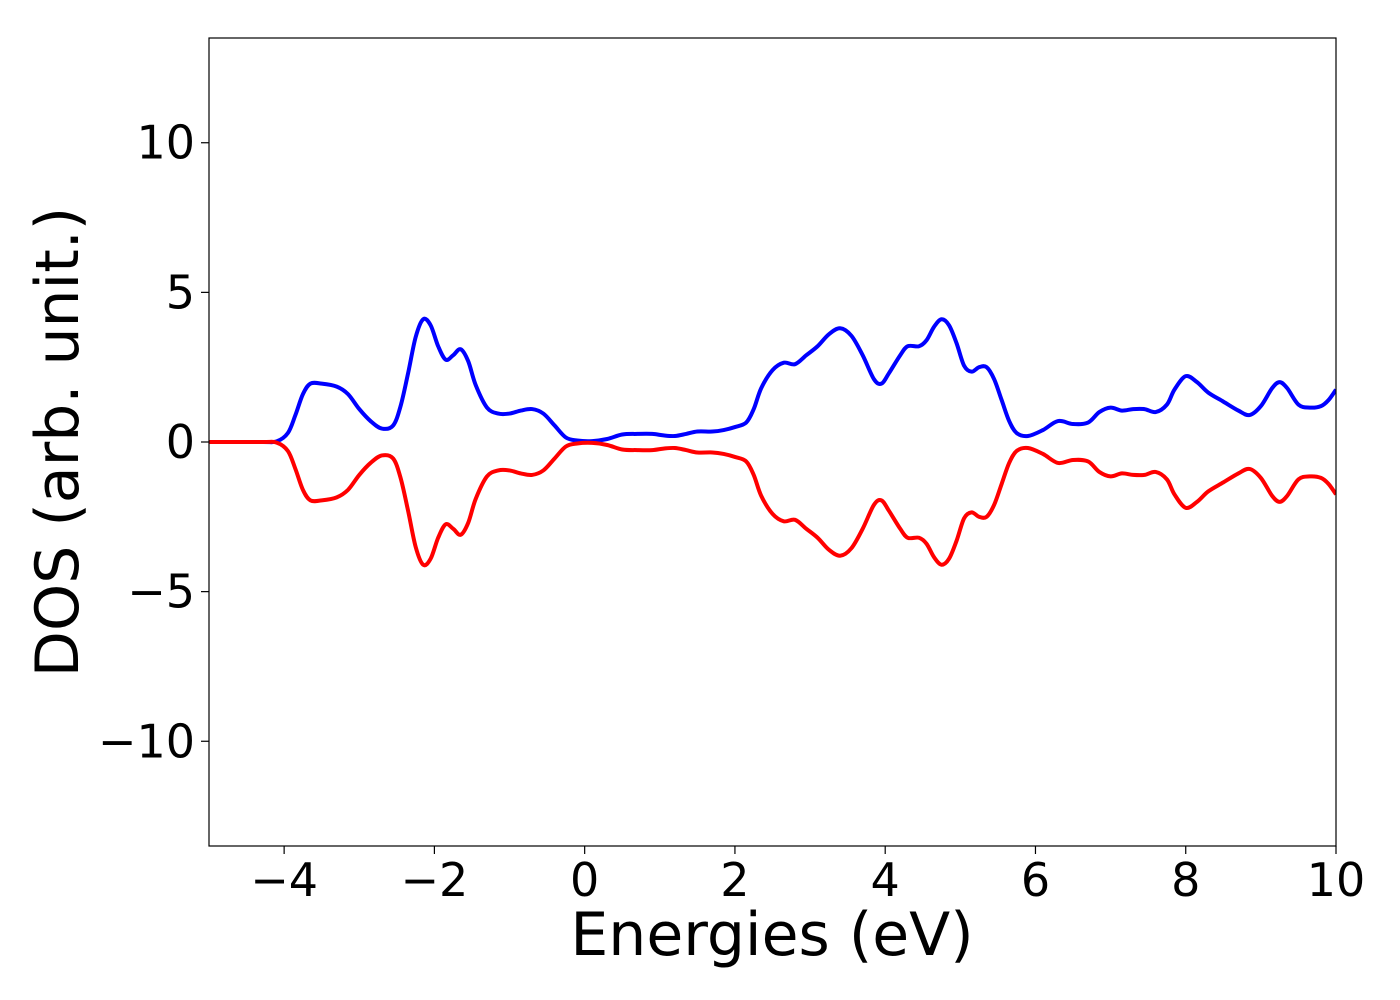 Image resolution: width=1400 pixels, height=1000 pixels. What do you see at coordinates (434, 880) in the screenshot?
I see `x-tick-label: −2` at bounding box center [434, 880].